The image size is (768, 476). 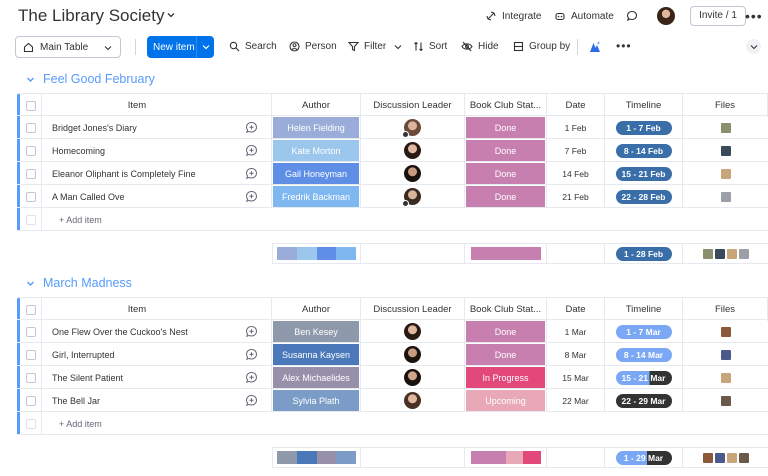 What do you see at coordinates (576, 196) in the screenshot?
I see `date-cell: 21 Feb` at bounding box center [576, 196].